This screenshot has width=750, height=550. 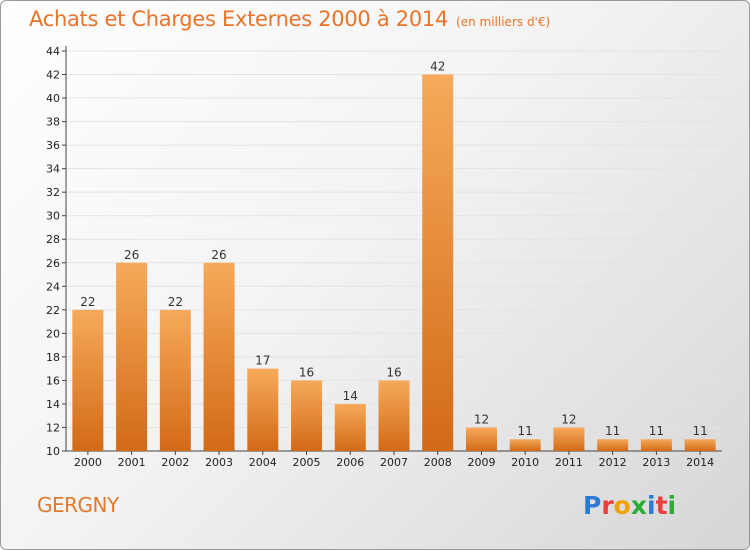 I want to click on y-tick-label: 12, so click(x=53, y=427).